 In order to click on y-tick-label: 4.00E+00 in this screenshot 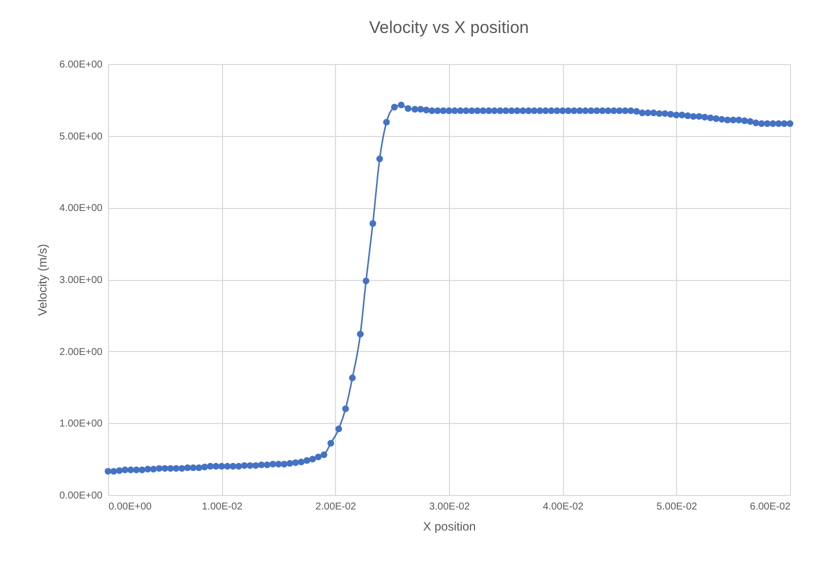, I will do `click(81, 208)`.